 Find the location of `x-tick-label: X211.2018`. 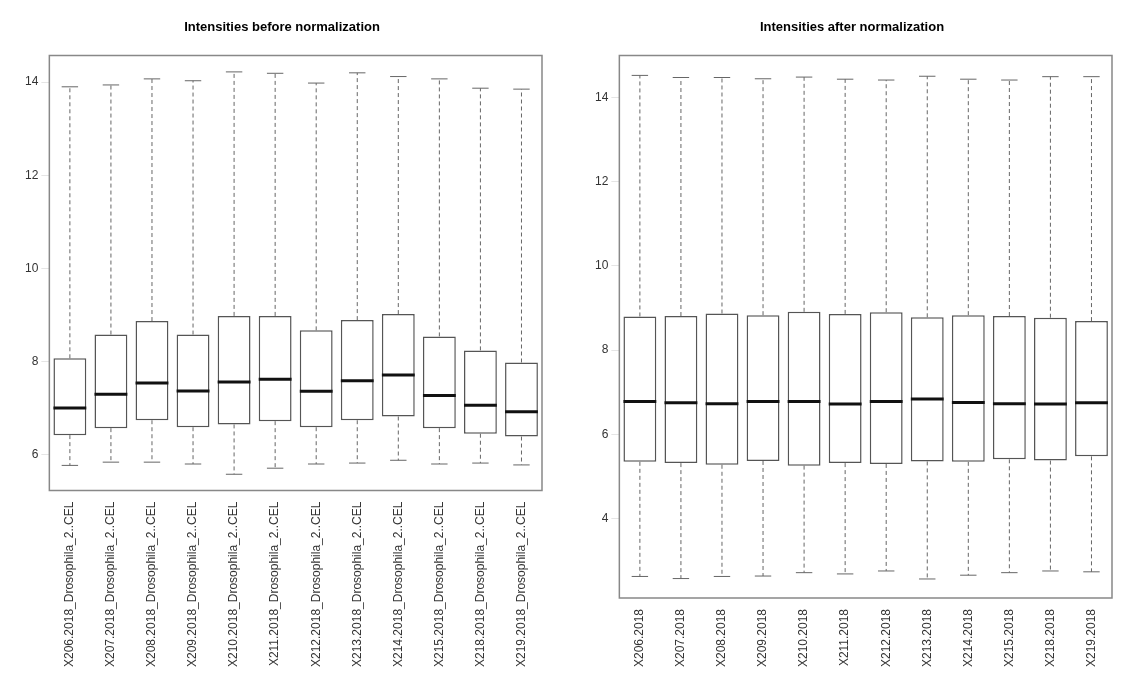

x-tick-label: X211.2018 is located at coordinates (844, 637).